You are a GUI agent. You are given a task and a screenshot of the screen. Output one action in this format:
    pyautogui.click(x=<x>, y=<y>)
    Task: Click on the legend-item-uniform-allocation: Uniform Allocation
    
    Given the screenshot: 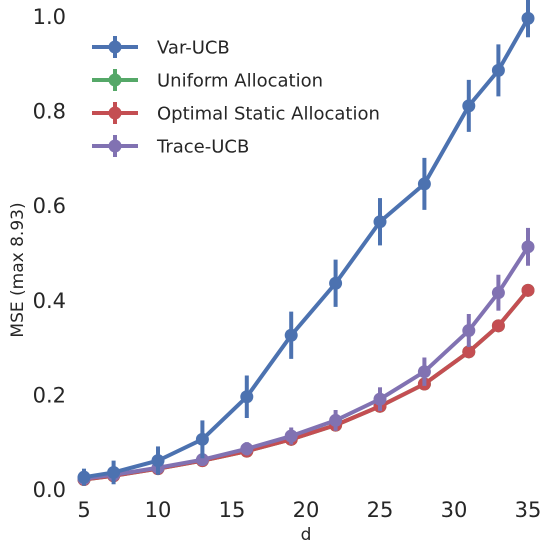 What is the action you would take?
    pyautogui.click(x=207, y=80)
    